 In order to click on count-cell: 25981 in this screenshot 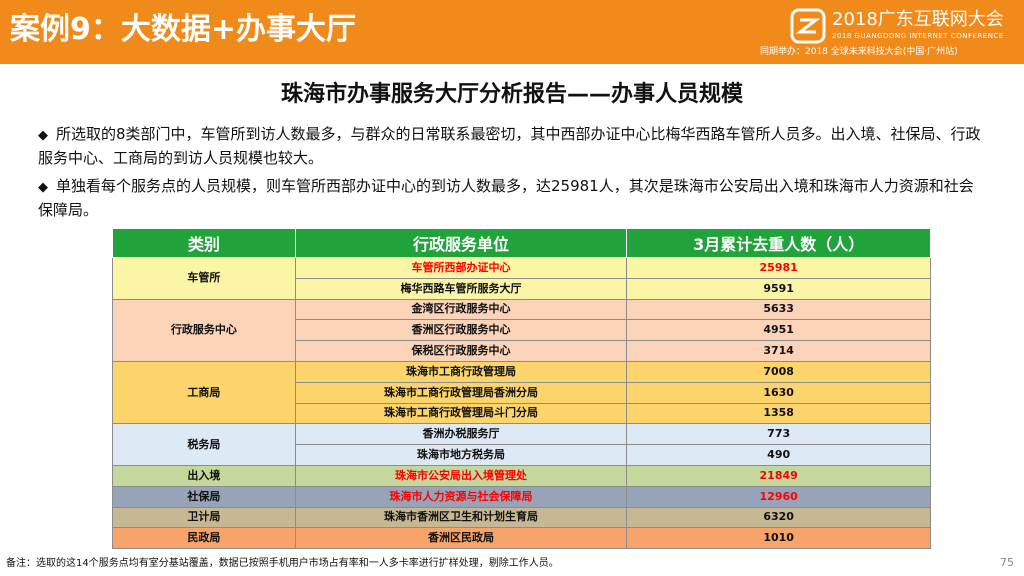, I will do `click(778, 268)`.